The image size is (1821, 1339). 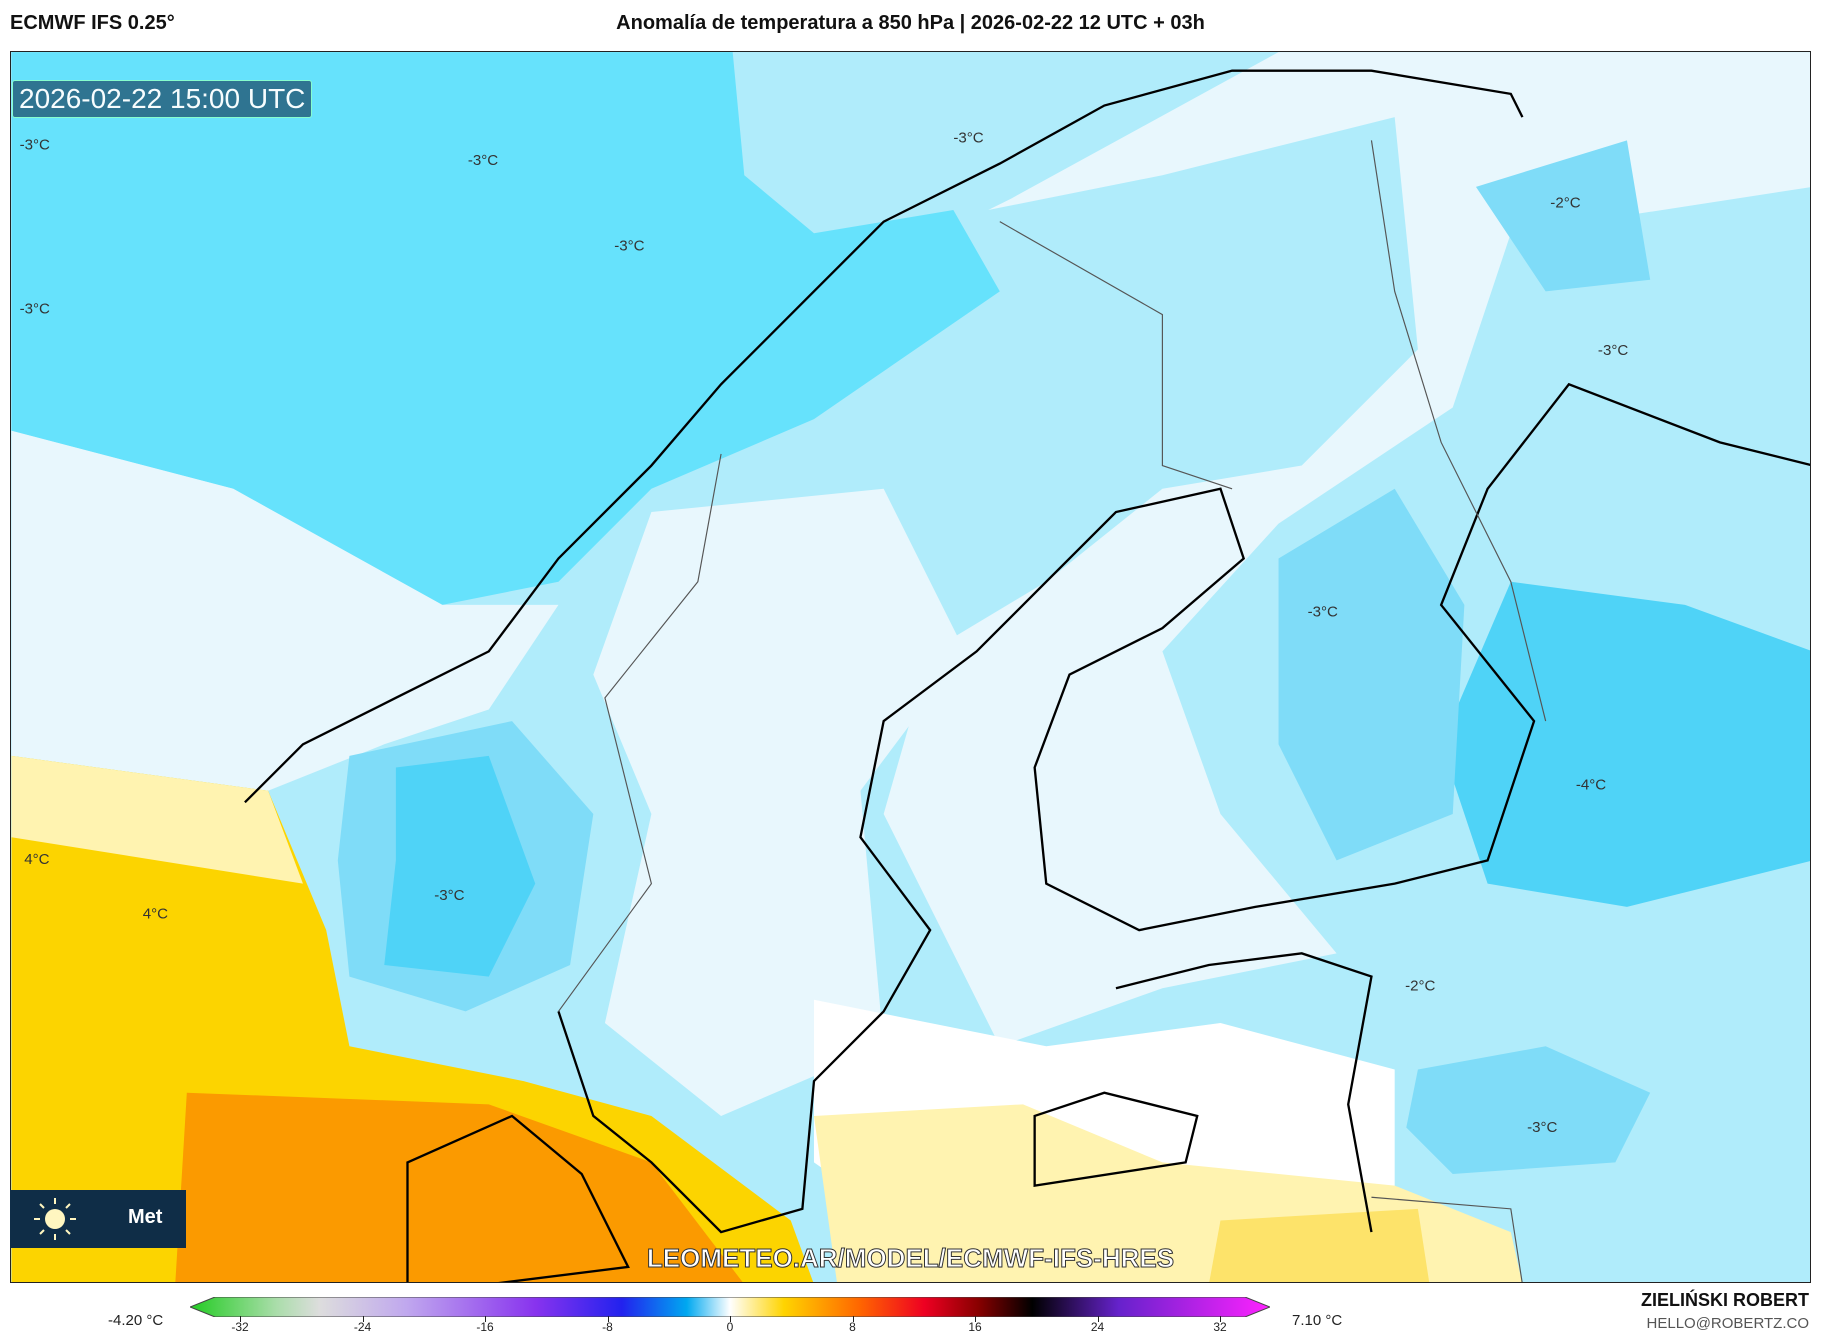 What do you see at coordinates (910, 1258) in the screenshot?
I see `watermark-url: LEOMETEO.AR/MODEL/ECMWF-IFS-HRES` at bounding box center [910, 1258].